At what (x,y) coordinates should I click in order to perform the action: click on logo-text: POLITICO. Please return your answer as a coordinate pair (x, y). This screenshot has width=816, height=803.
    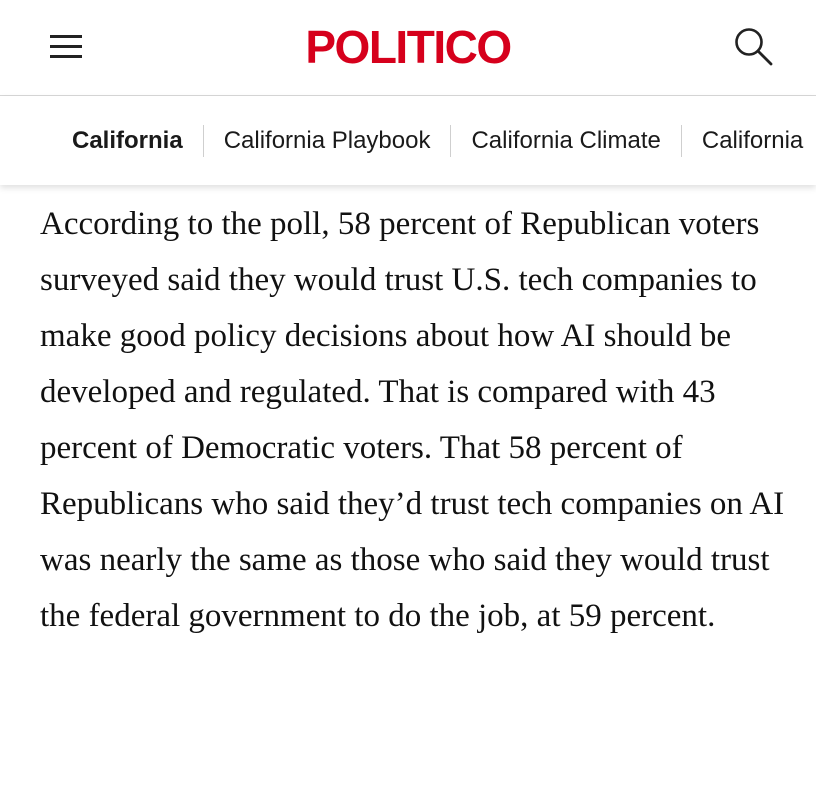
    Looking at the image, I should click on (408, 47).